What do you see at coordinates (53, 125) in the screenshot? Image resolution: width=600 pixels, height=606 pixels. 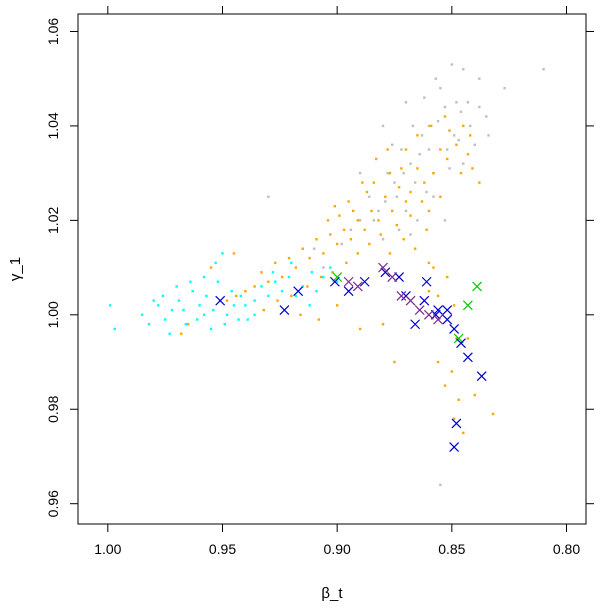 I see `y-tick-label: 1.04` at bounding box center [53, 125].